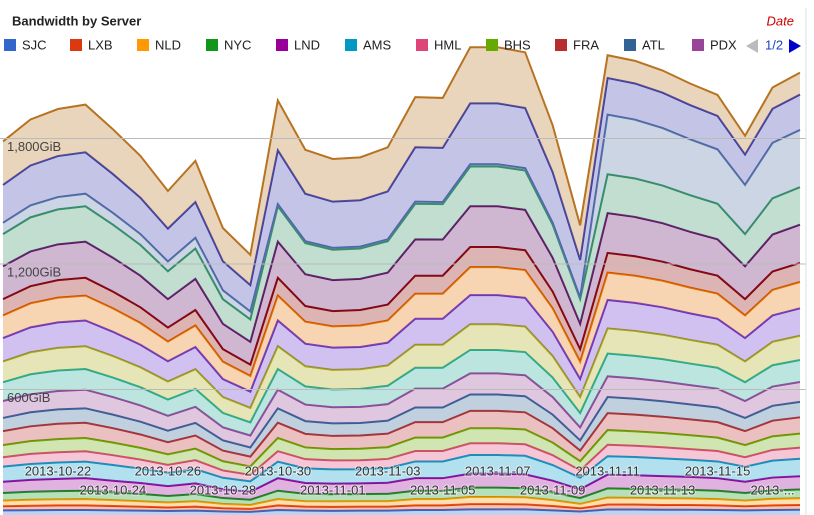  Describe the element at coordinates (517, 44) in the screenshot. I see `legend-label: BHS` at that location.